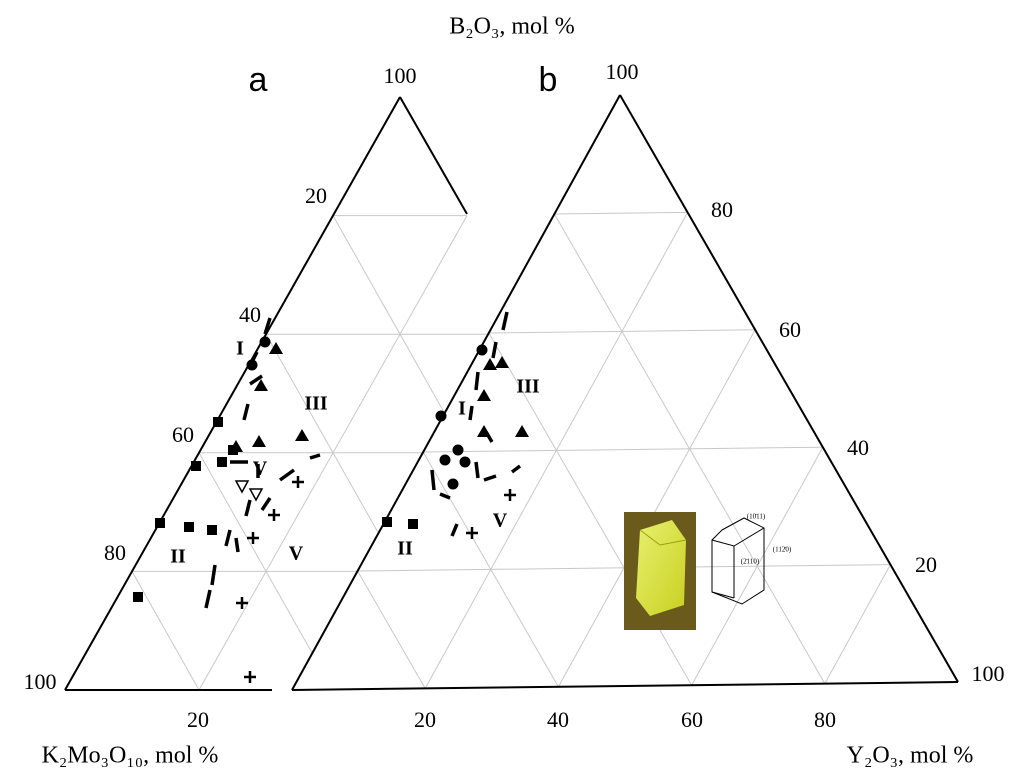 This screenshot has width=1020, height=780. What do you see at coordinates (548, 80) in the screenshot?
I see `panel-letter: b` at bounding box center [548, 80].